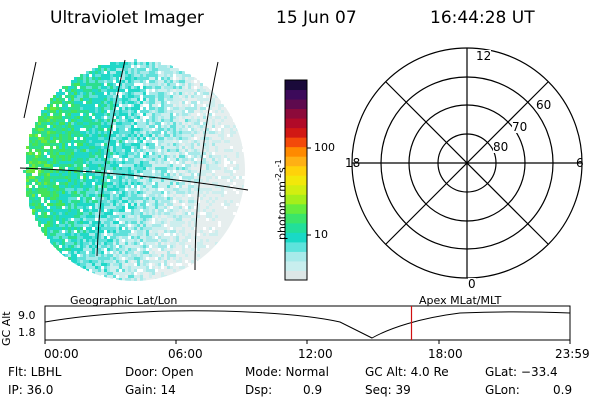 This screenshot has height=400, width=600. What do you see at coordinates (27, 332) in the screenshot?
I see `y-tick-1.8: 1.8` at bounding box center [27, 332].